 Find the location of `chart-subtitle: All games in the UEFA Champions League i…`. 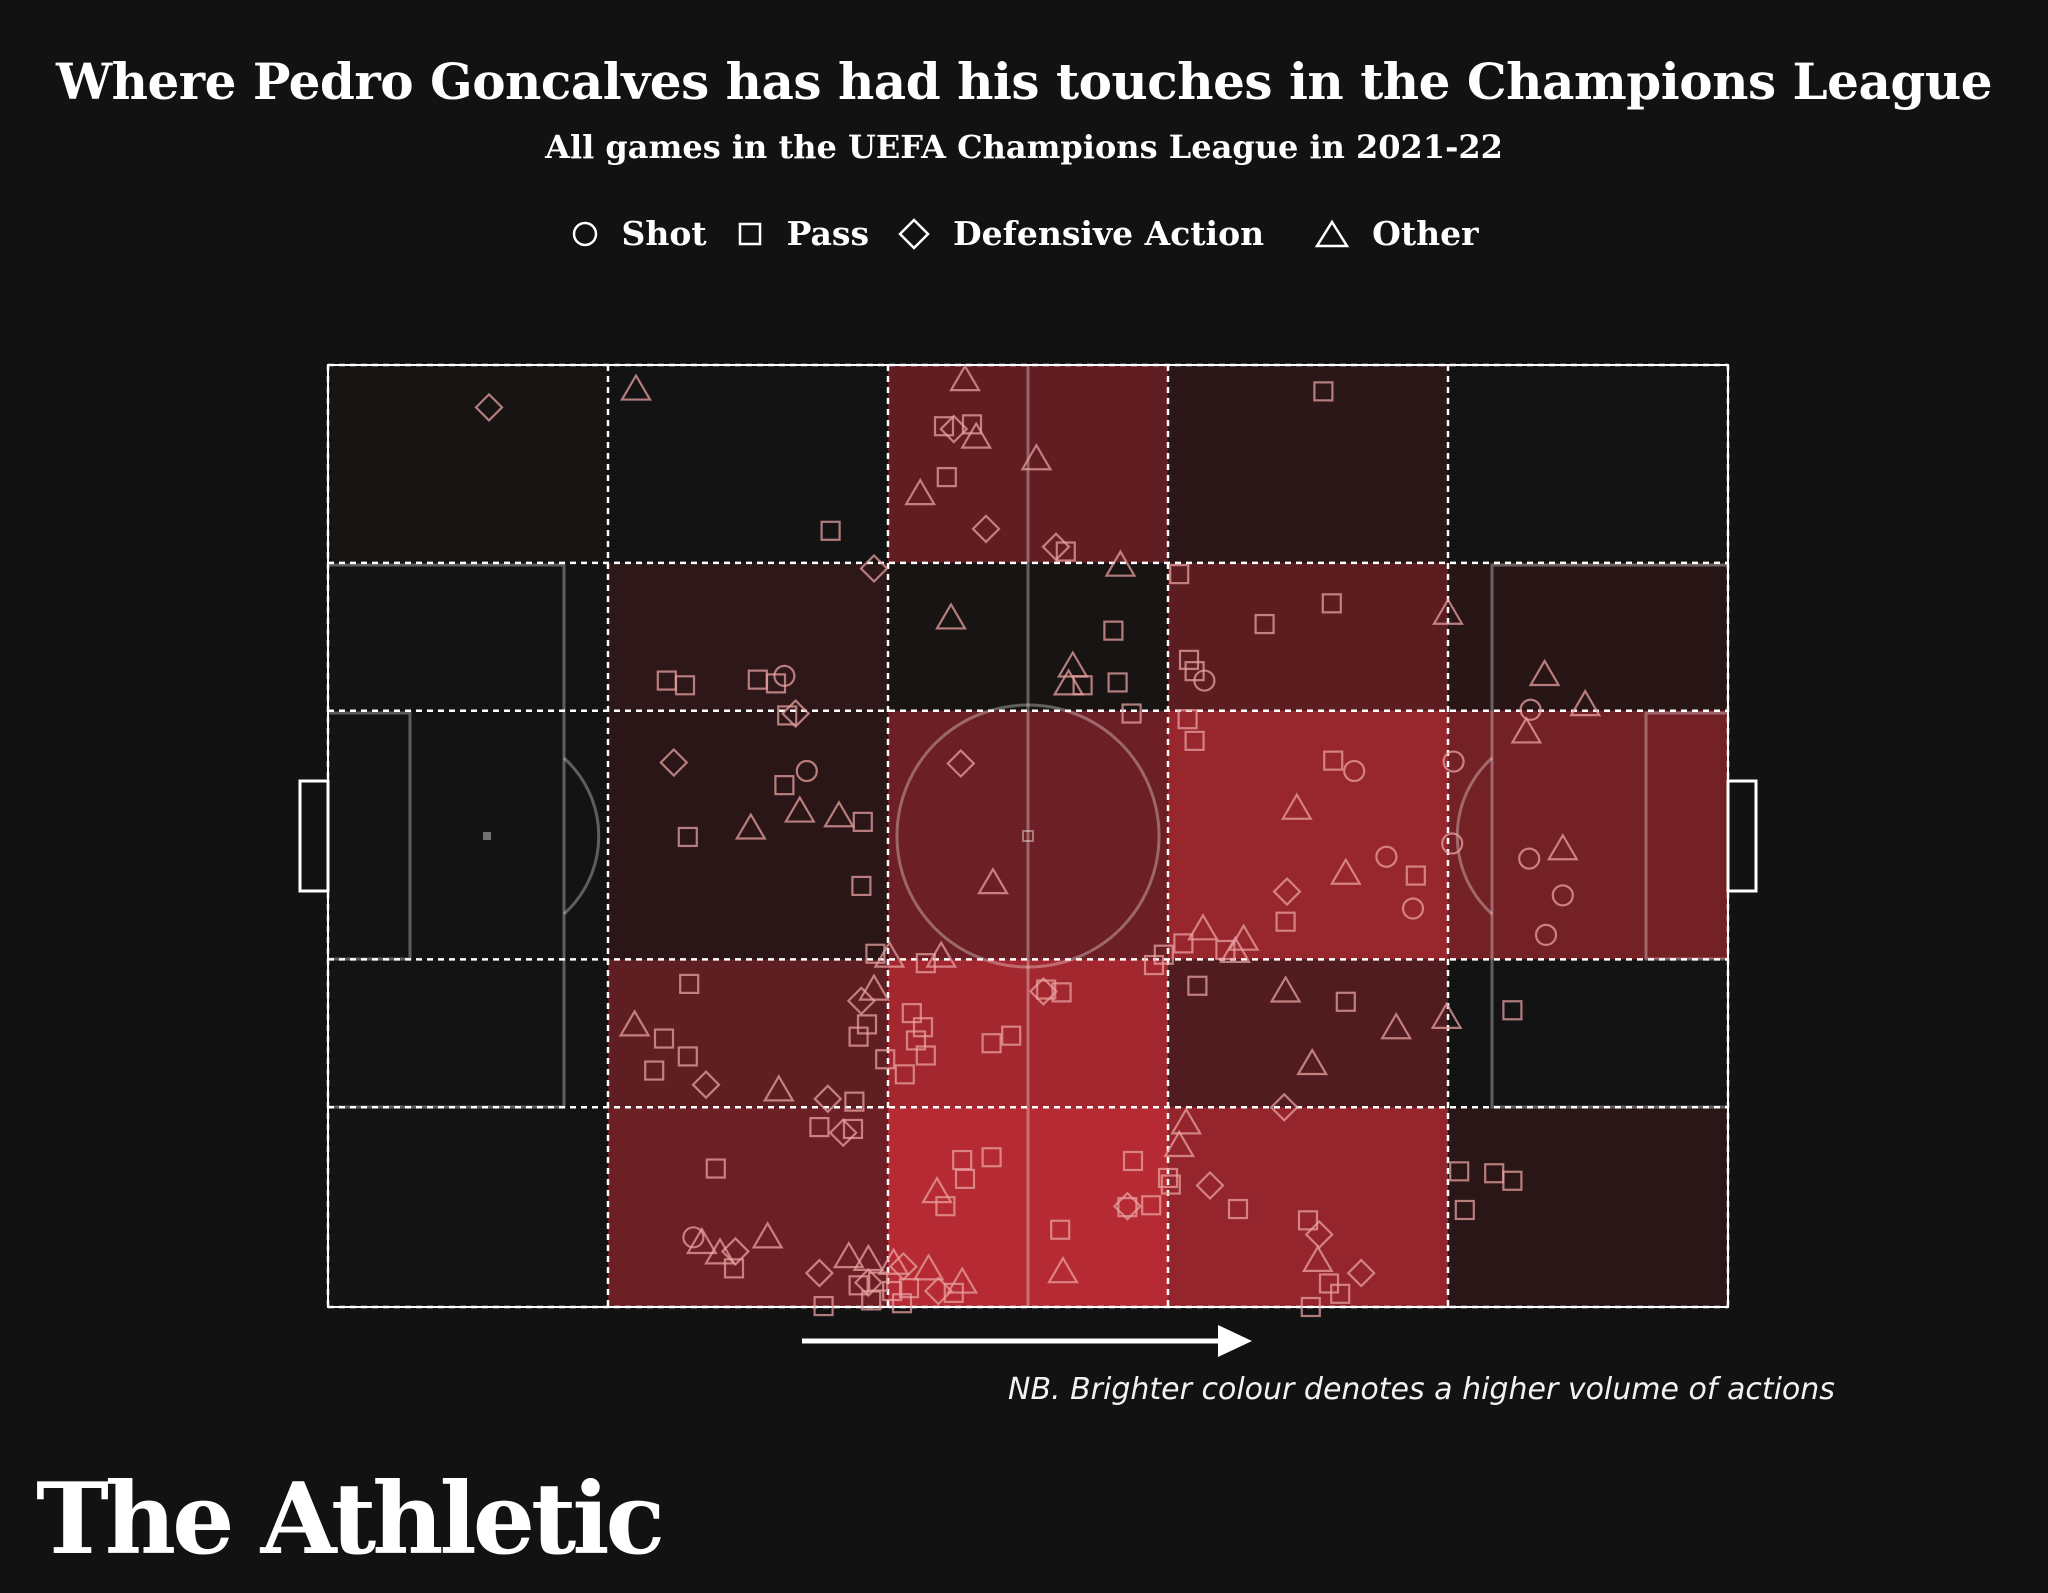

chart-subtitle: All games in the UEFA Champions League i… is located at coordinates (1024, 147).